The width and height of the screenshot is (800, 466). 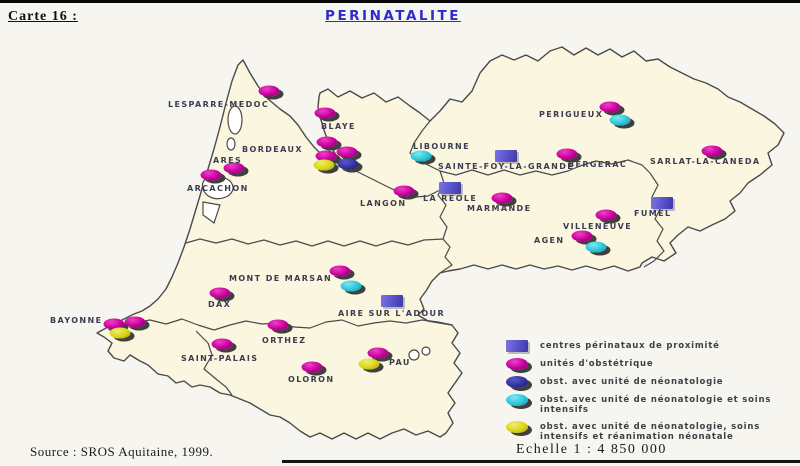 I want to click on legend-item: unités d'obstétrique, so click(x=648, y=363).